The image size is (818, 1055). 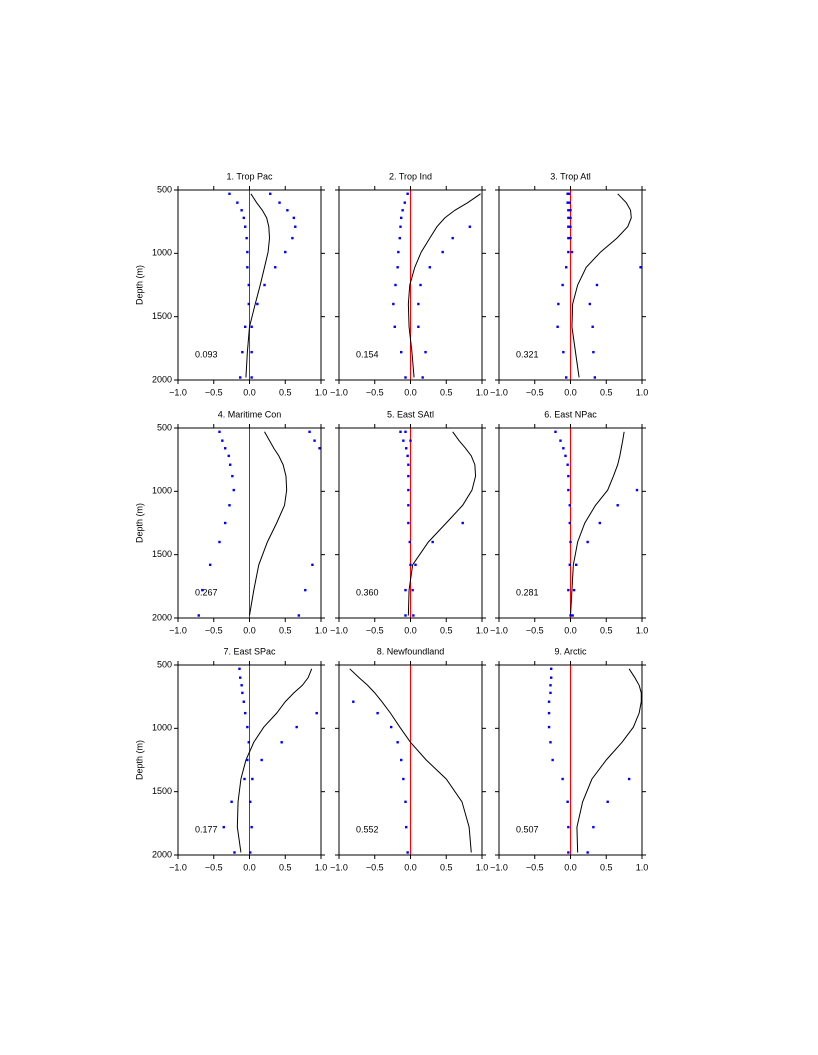 I want to click on panel-annotation: 0.507, so click(x=527, y=829).